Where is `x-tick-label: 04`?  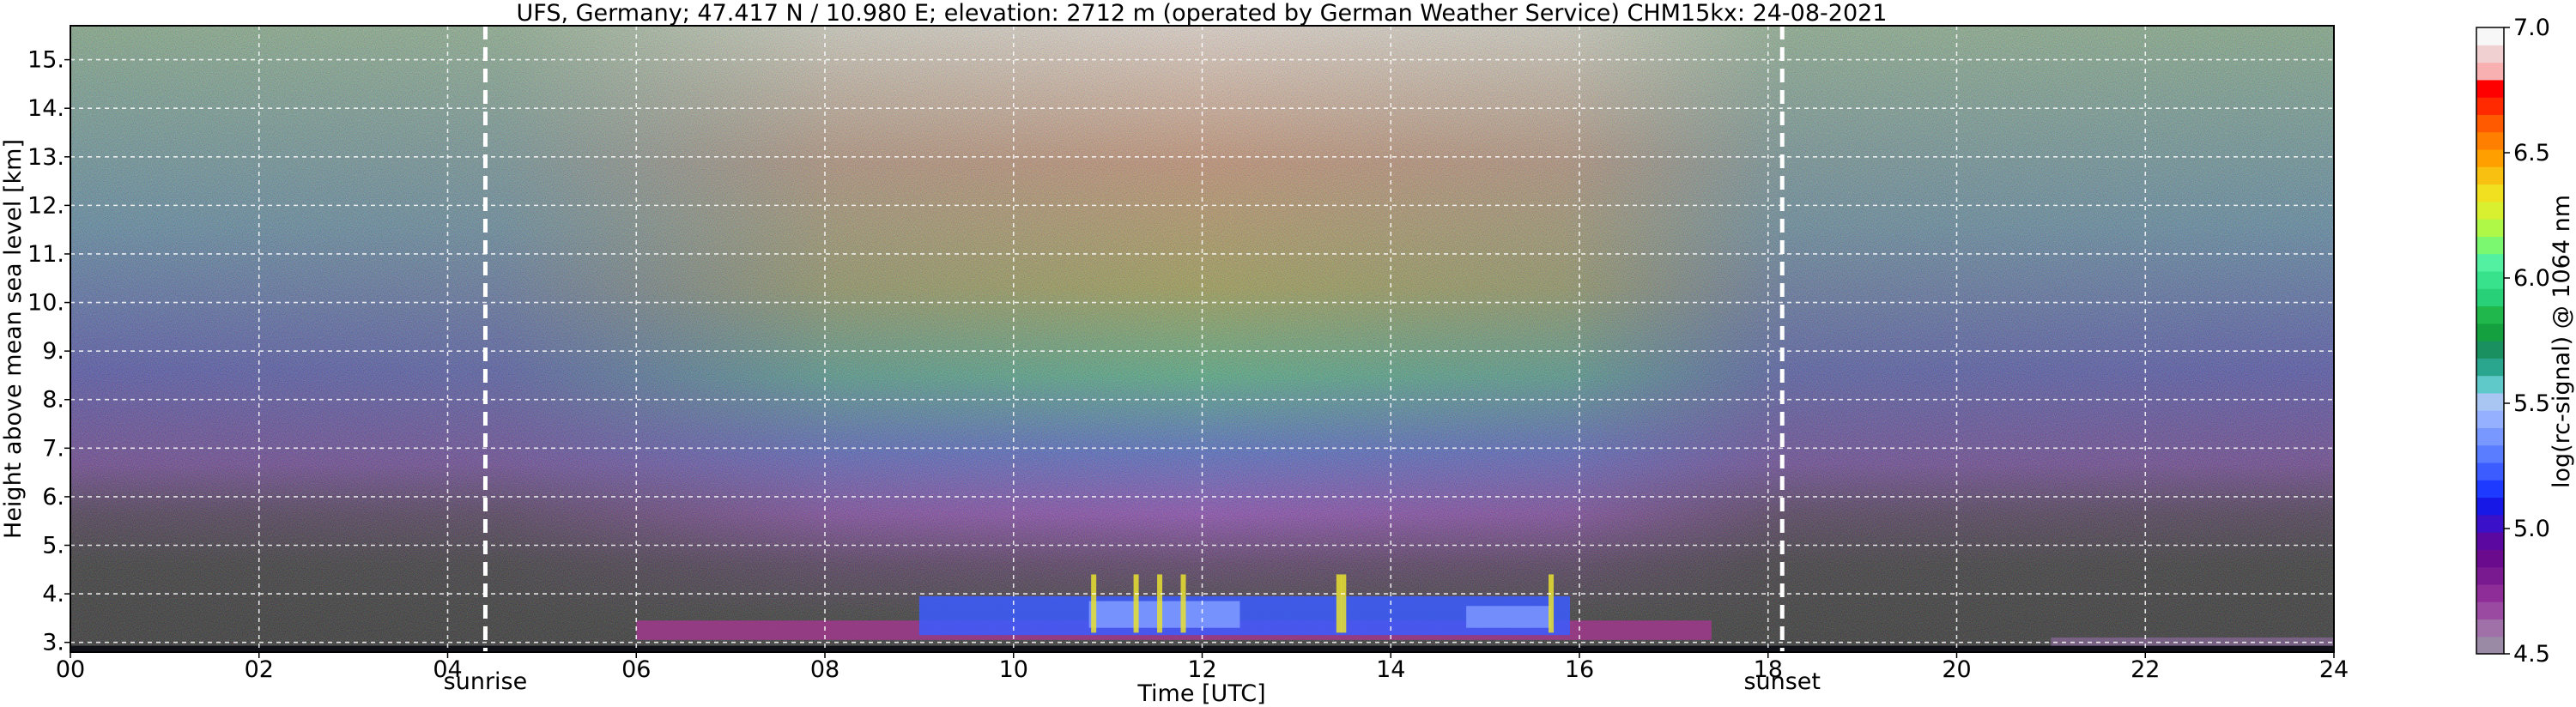
x-tick-label: 04 is located at coordinates (447, 670).